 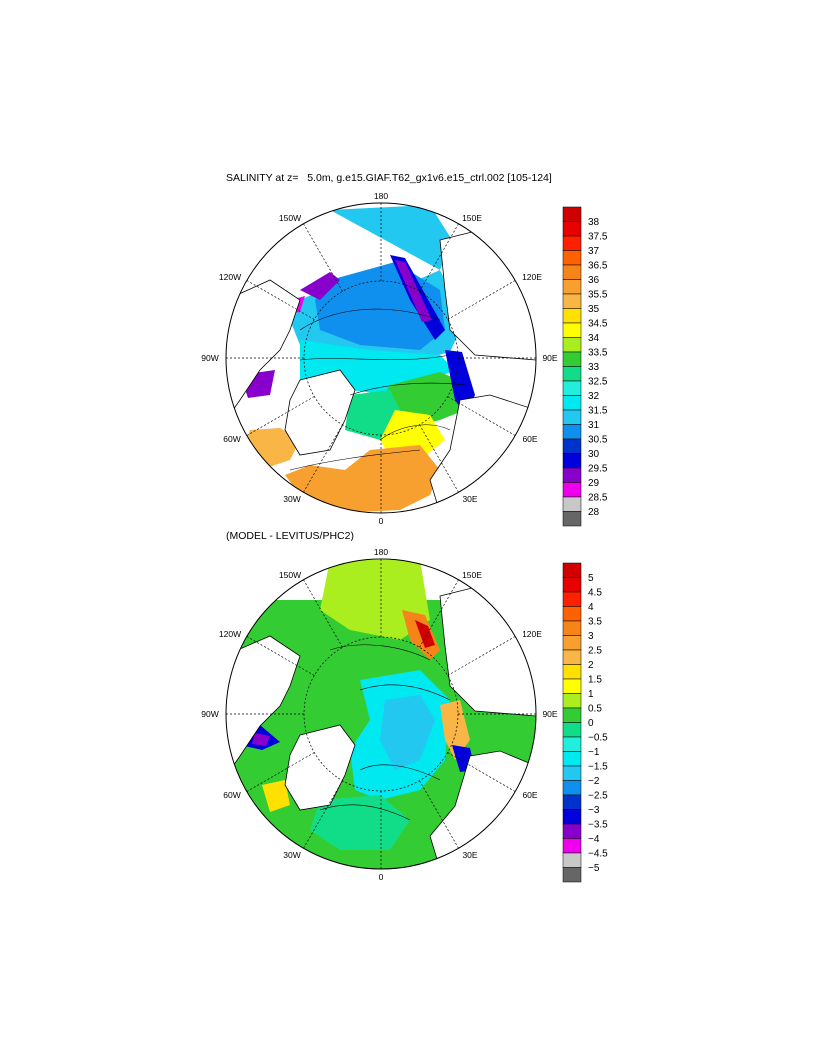 What do you see at coordinates (595, 709) in the screenshot?
I see `colorbar-label: 0.5` at bounding box center [595, 709].